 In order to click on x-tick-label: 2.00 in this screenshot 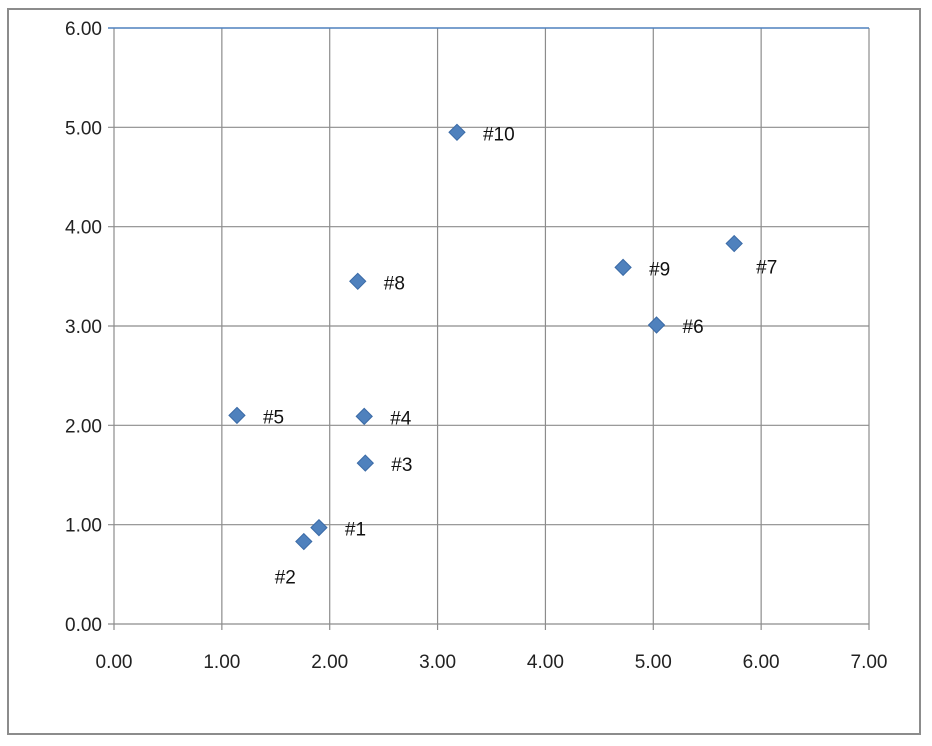, I will do `click(329, 662)`.